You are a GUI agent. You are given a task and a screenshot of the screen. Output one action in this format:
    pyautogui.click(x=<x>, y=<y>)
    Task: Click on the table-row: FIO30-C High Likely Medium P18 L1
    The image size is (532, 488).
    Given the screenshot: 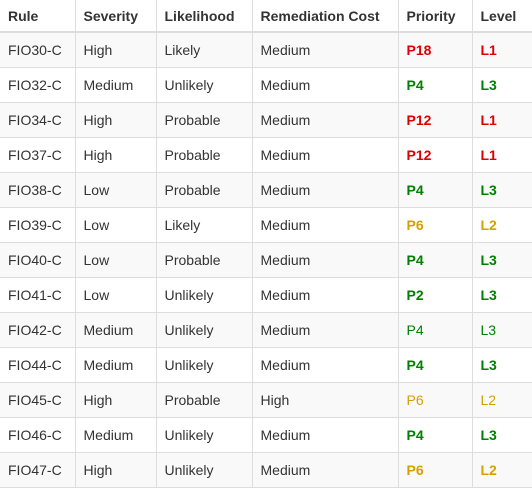 What is the action you would take?
    pyautogui.click(x=266, y=50)
    